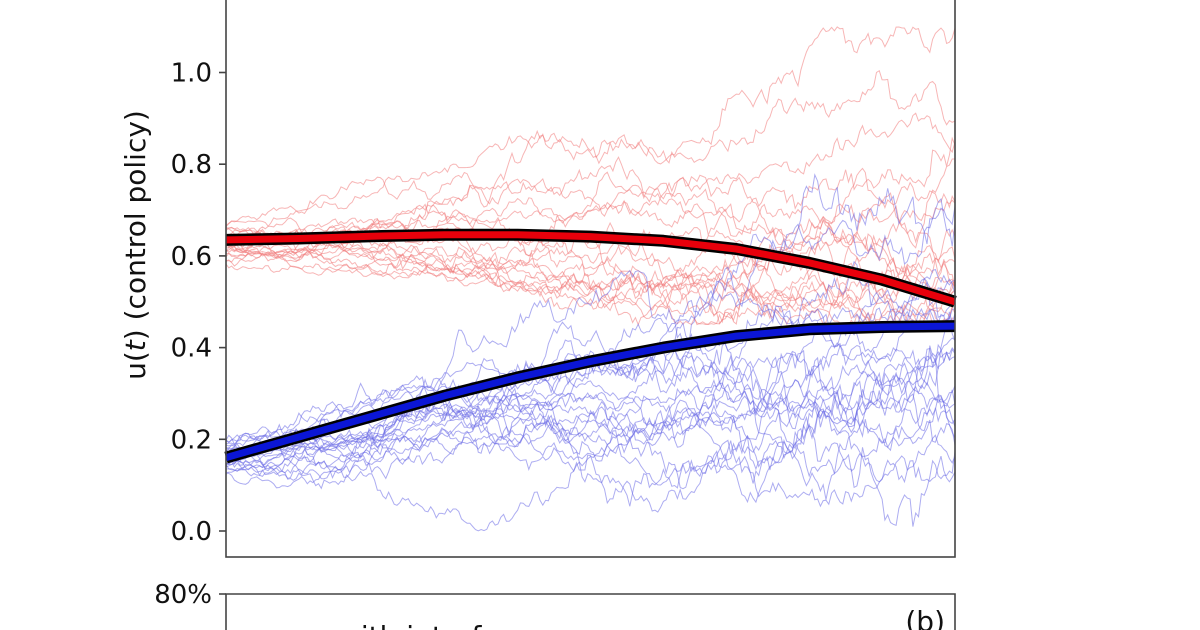 Image resolution: width=1200 pixels, height=630 pixels. Describe the element at coordinates (135, 365) in the screenshot. I see `y-axis-label-prefix: u(` at that location.